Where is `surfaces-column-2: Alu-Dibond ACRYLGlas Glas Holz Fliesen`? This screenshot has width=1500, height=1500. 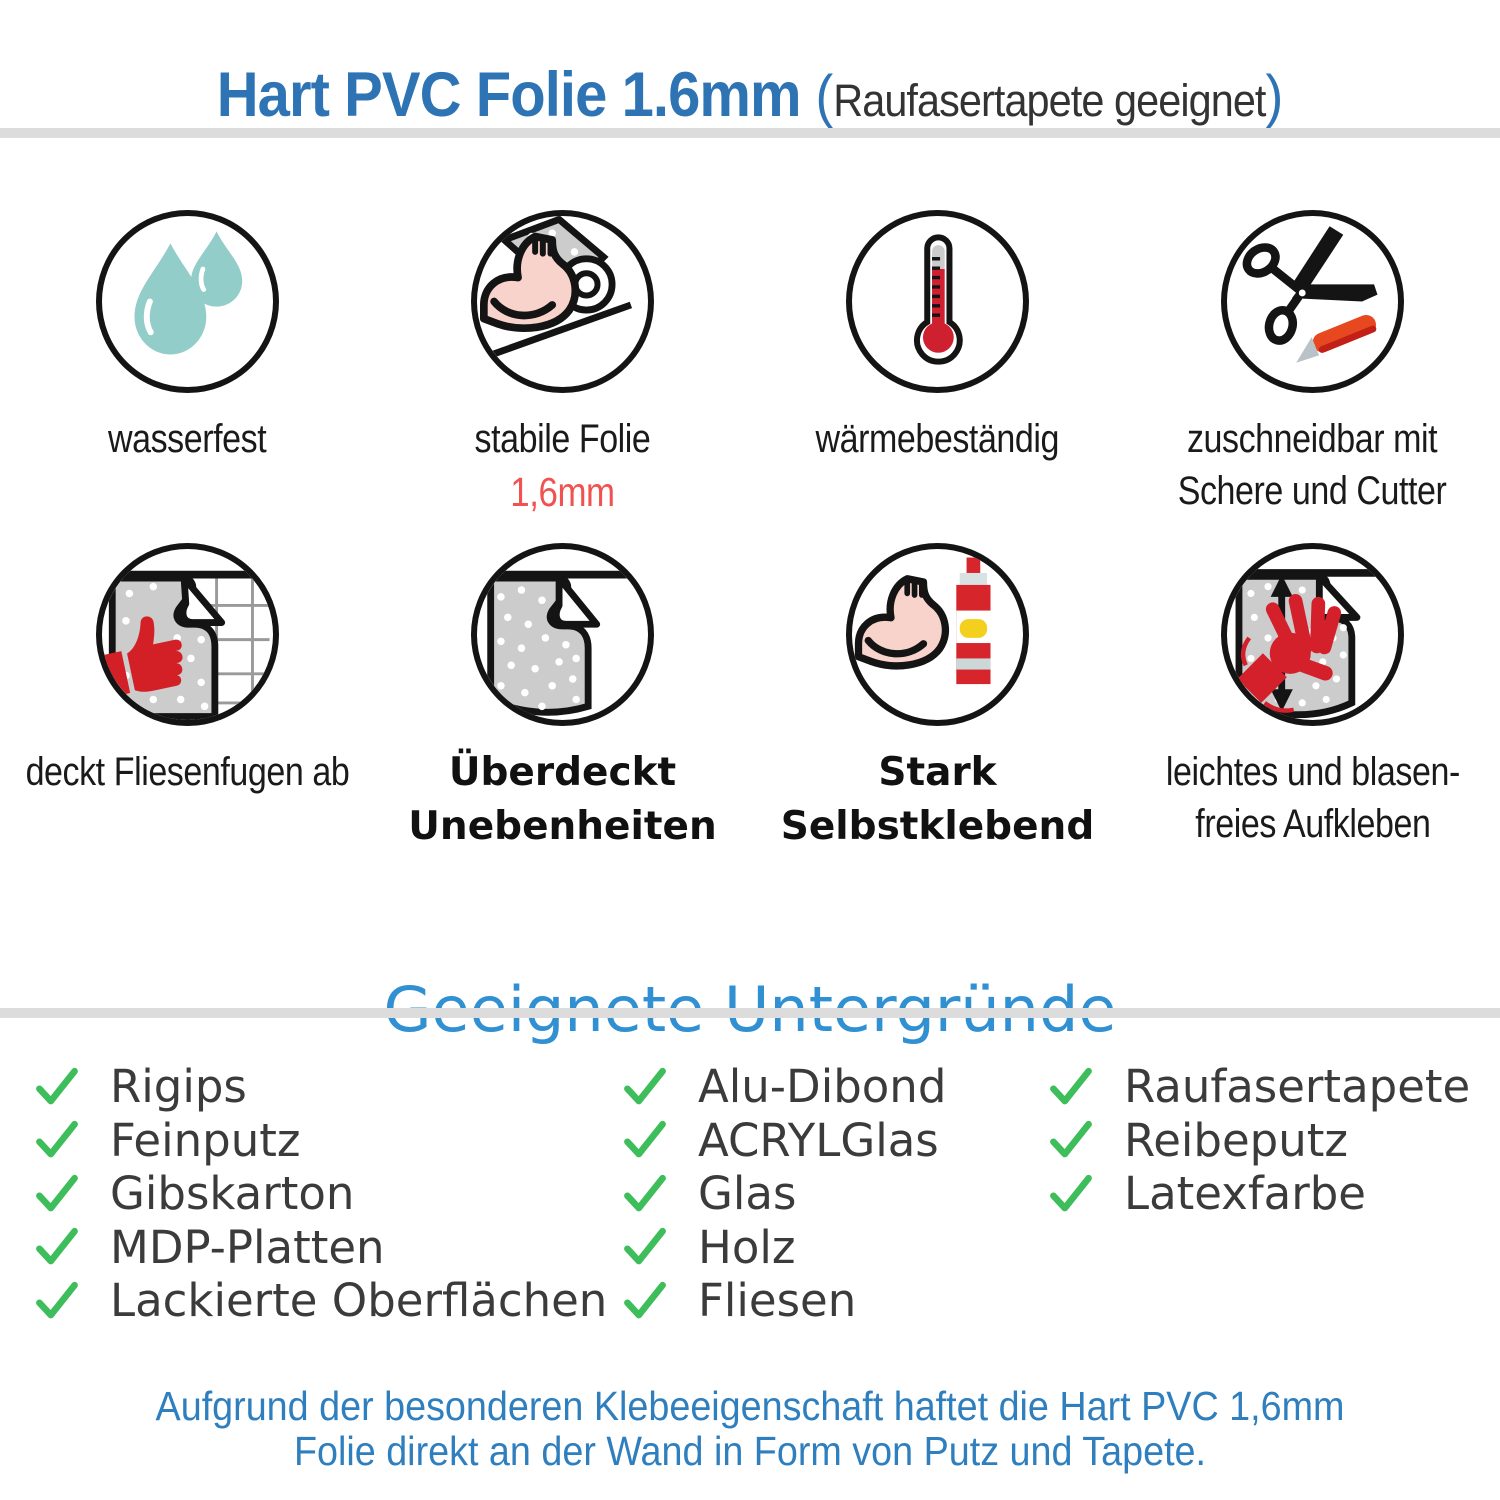 surfaces-column-2: Alu-Dibond ACRYLGlas Glas Holz Fliesen is located at coordinates (782, 1194).